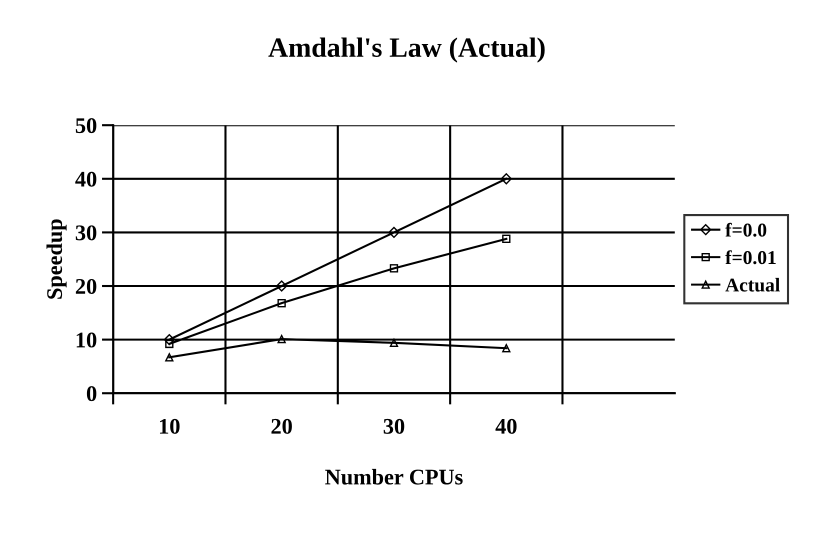 The width and height of the screenshot is (814, 535). I want to click on y-tick-label: 40, so click(85, 179).